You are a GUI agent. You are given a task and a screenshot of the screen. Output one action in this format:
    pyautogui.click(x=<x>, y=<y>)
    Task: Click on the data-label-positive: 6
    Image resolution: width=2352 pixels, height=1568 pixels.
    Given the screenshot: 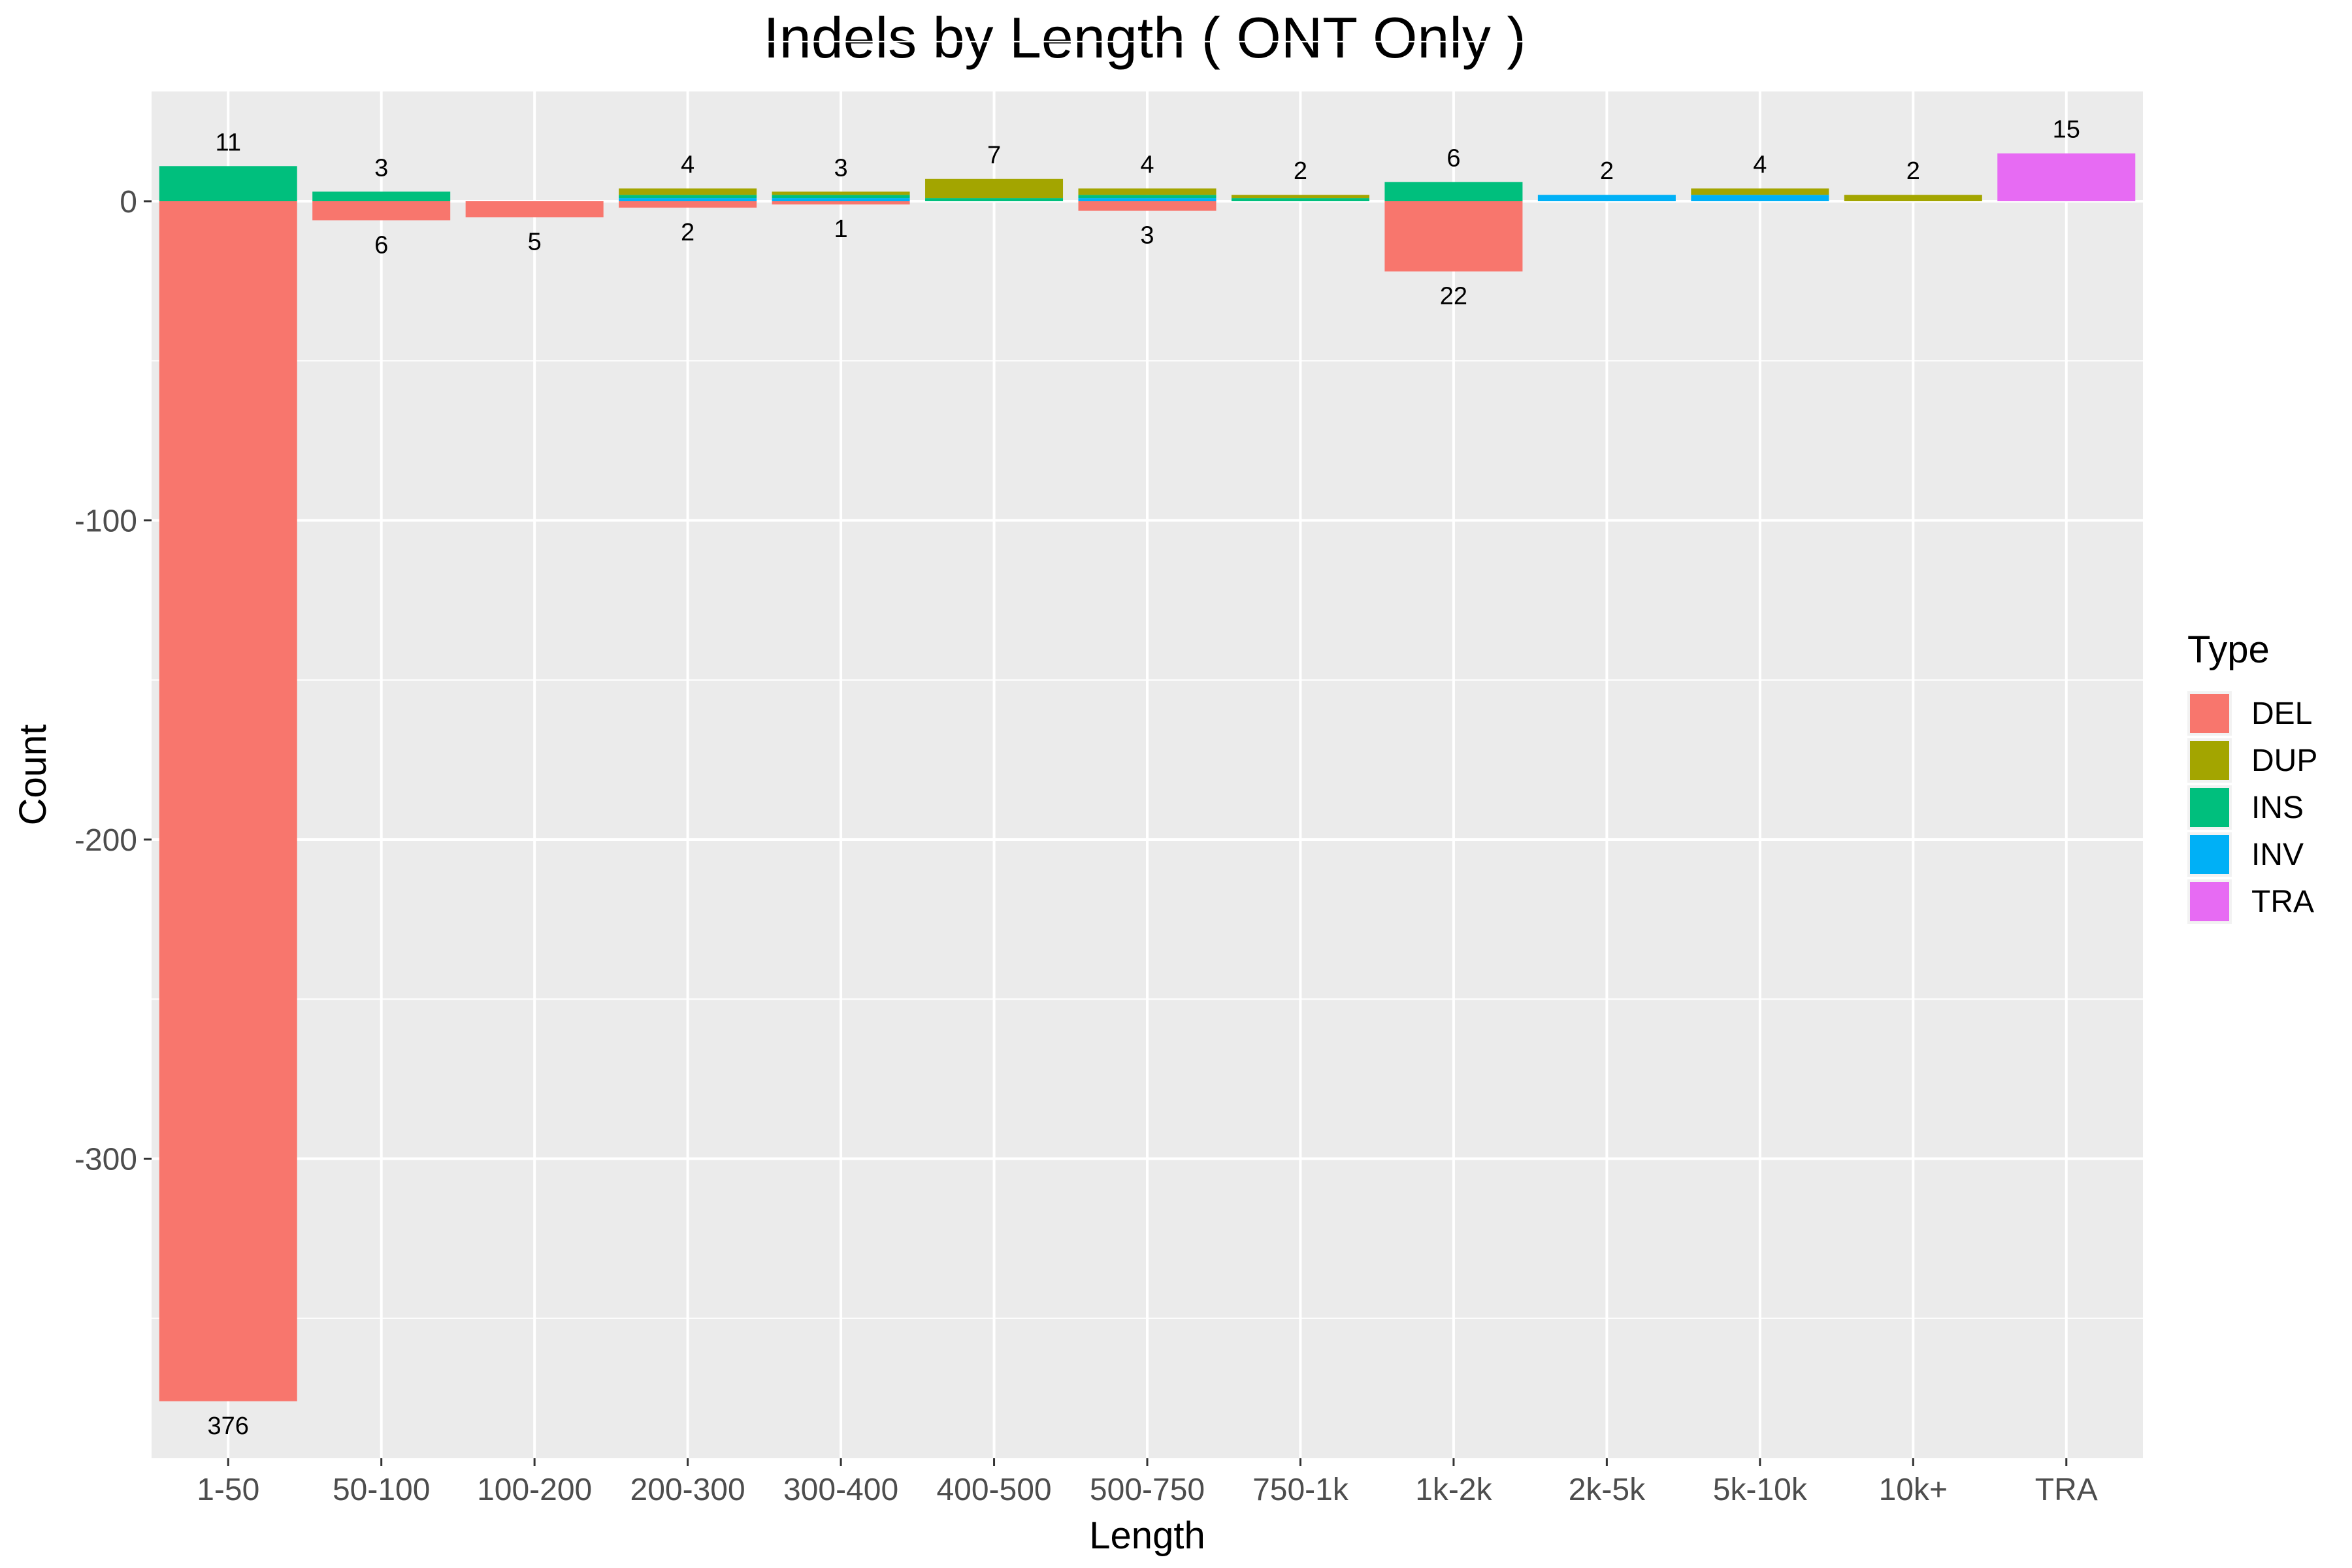 What is the action you would take?
    pyautogui.click(x=1453, y=158)
    